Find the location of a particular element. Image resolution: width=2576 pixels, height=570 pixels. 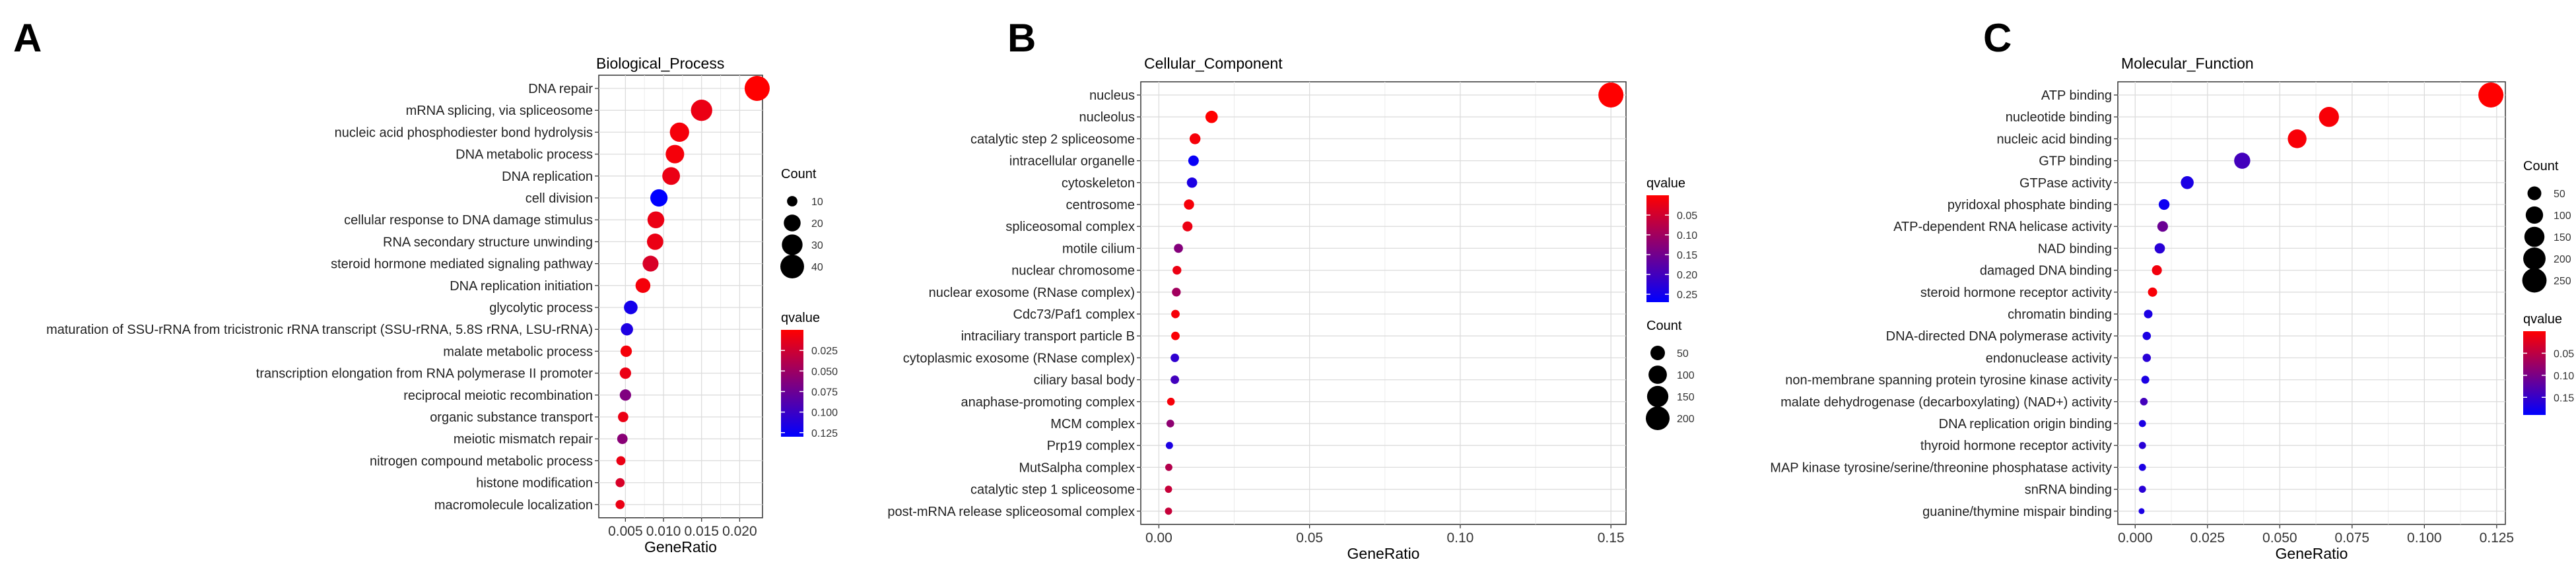

y-tick-label: DNA replication initiation is located at coordinates (522, 286).